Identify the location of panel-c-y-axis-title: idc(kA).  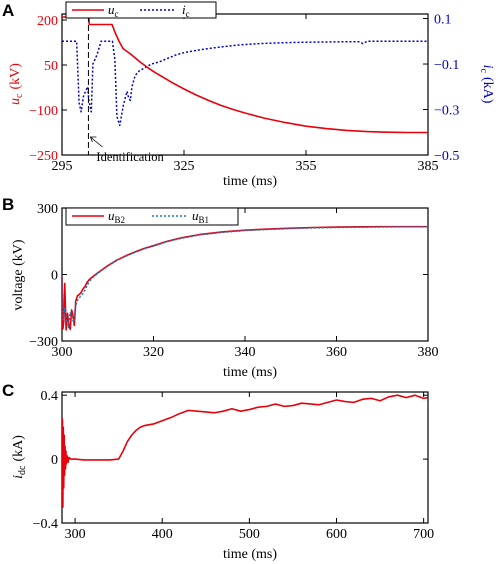
(19, 457).